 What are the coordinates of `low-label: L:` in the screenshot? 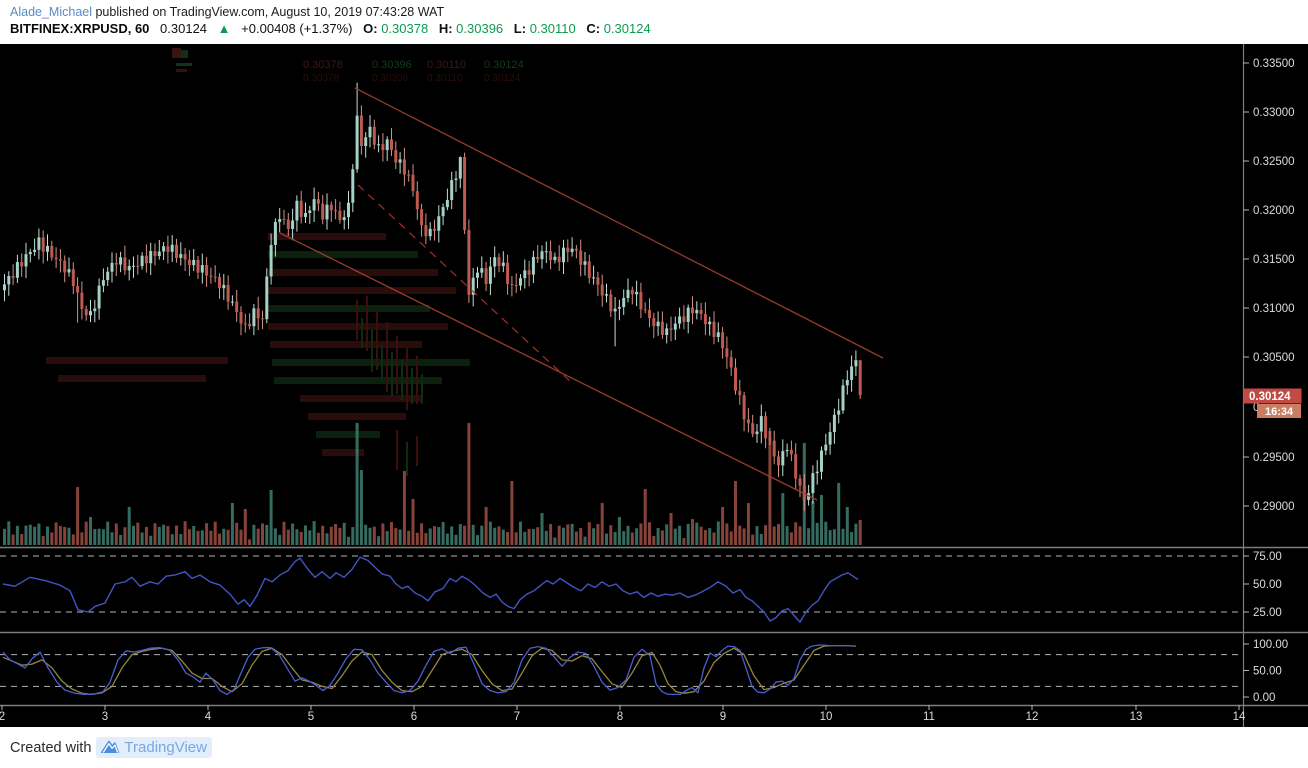 It's located at (520, 28).